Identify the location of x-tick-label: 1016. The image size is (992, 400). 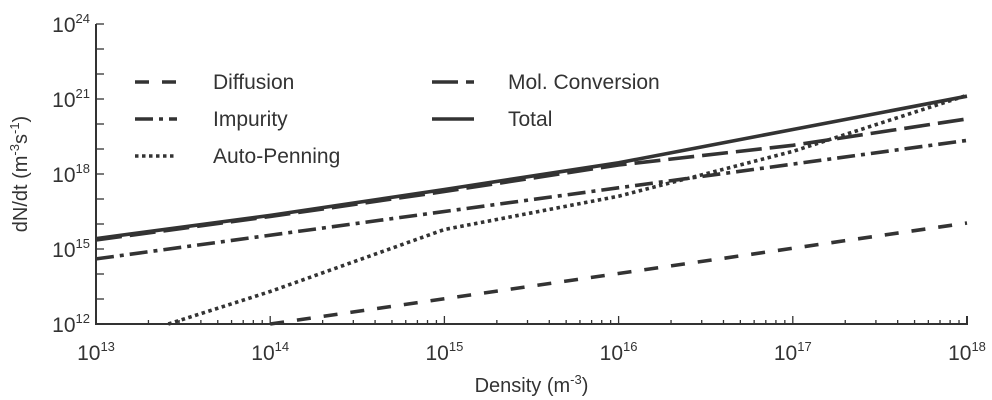
(619, 352).